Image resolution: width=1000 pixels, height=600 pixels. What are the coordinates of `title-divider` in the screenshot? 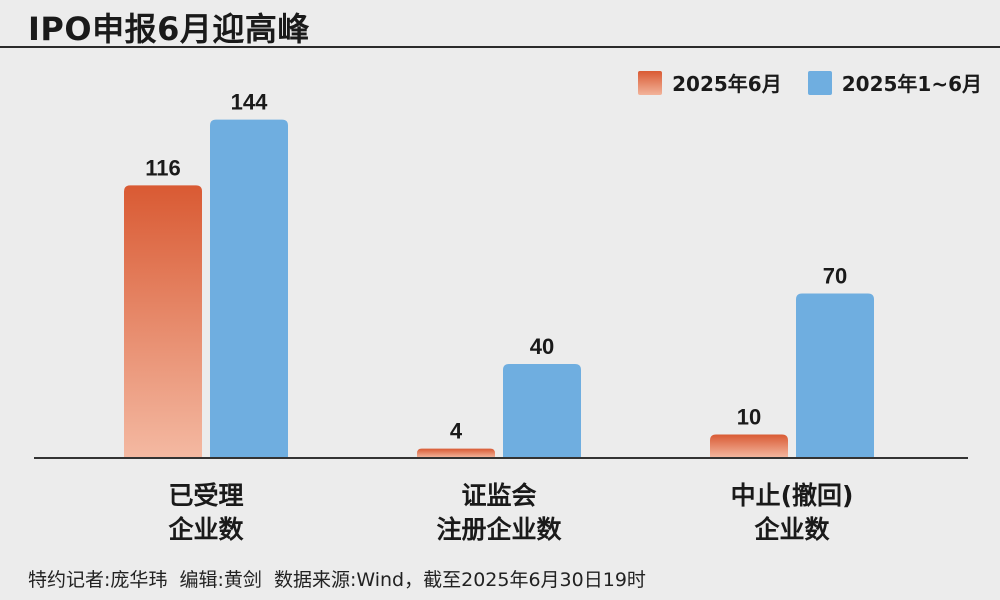 It's located at (500, 47).